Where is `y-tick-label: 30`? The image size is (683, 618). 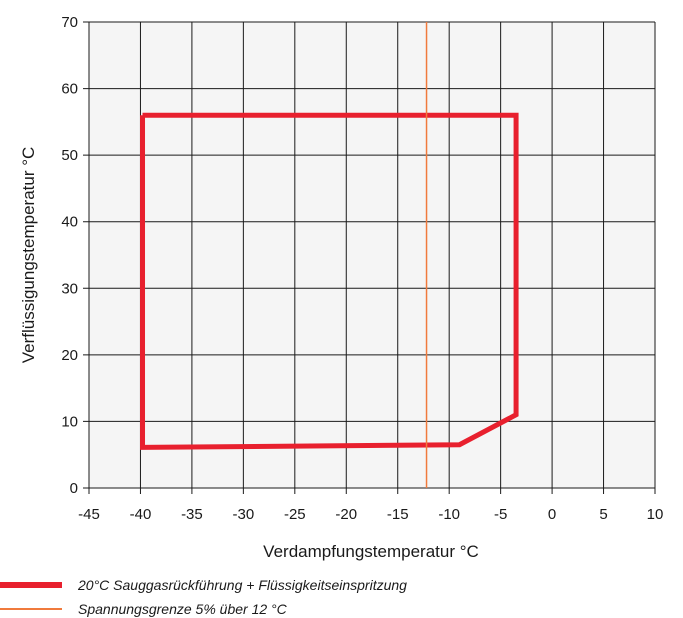
y-tick-label: 30 is located at coordinates (69, 288).